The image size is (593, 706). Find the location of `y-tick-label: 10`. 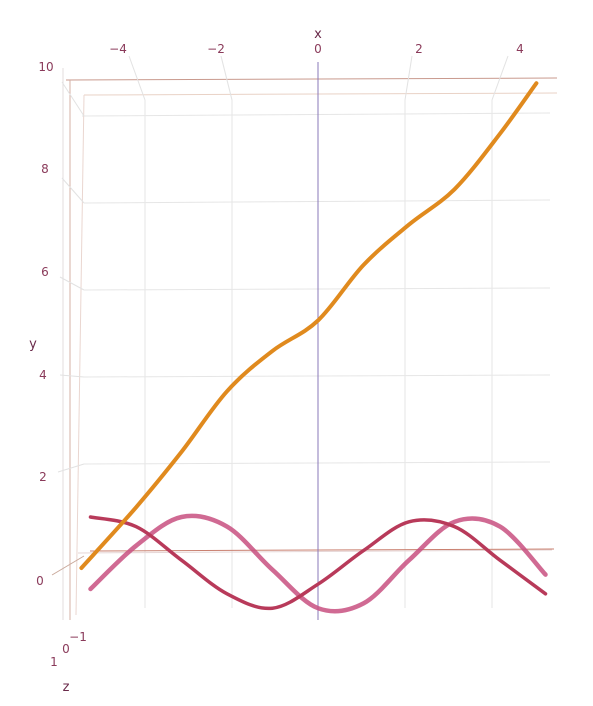

y-tick-label: 10 is located at coordinates (45, 67).